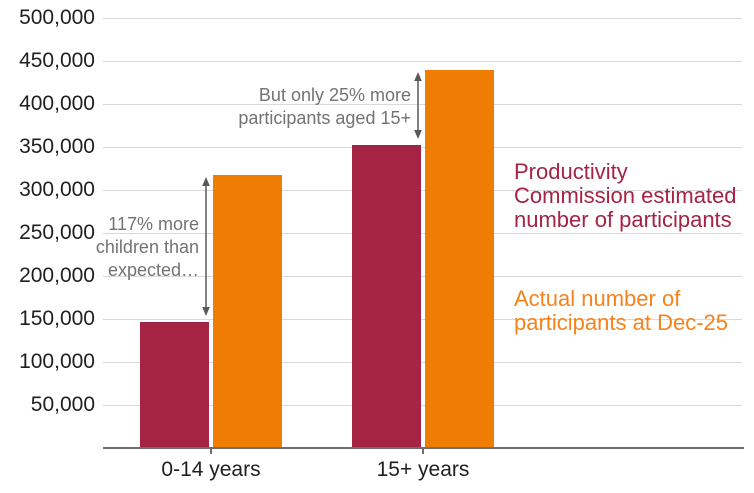 The height and width of the screenshot is (493, 754). I want to click on annotation-line: children than, so click(147, 247).